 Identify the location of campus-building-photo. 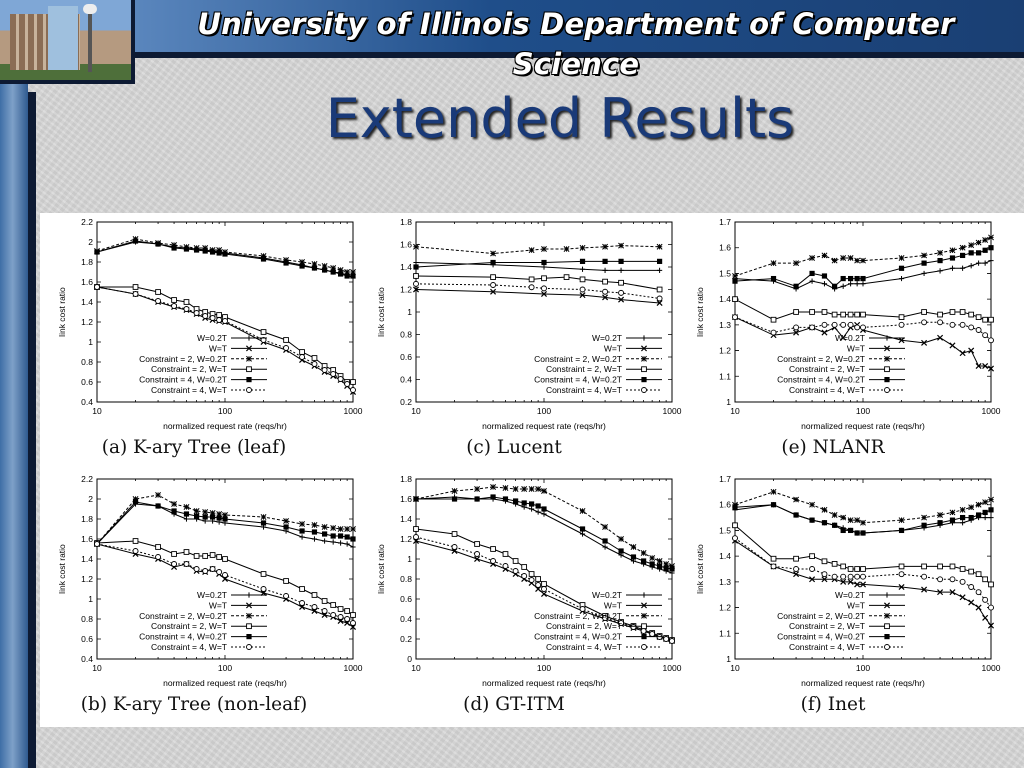
(67, 42).